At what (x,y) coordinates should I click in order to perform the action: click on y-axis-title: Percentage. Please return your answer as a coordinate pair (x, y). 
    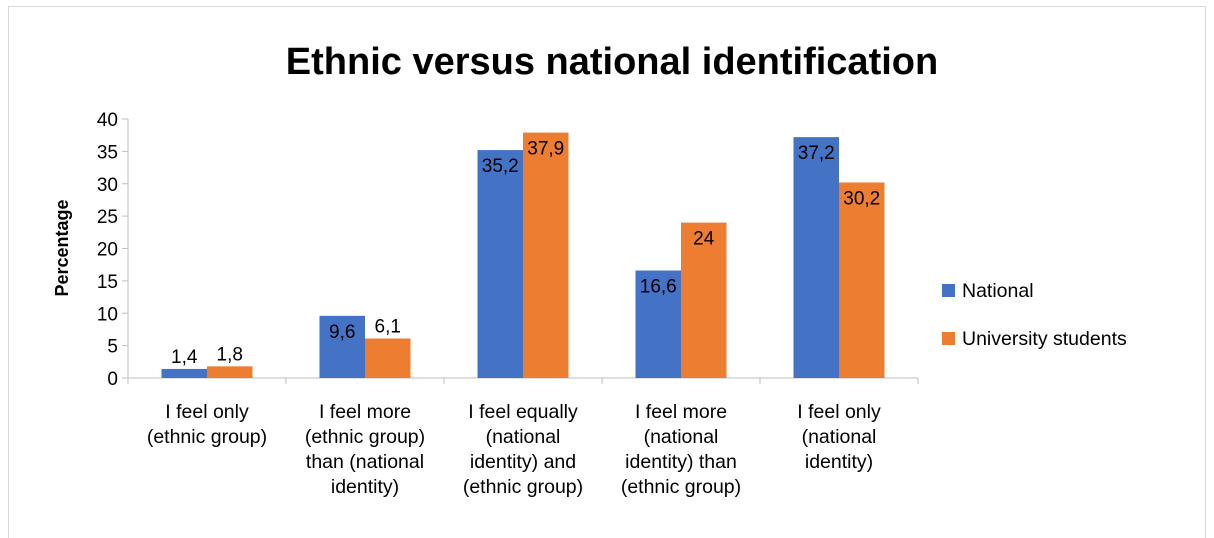
    Looking at the image, I should click on (62, 247).